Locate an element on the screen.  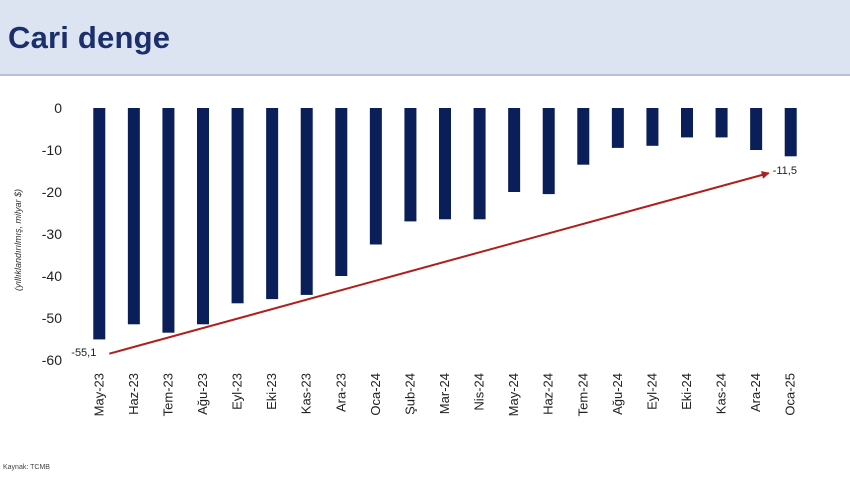
x-tick-label: Oca-24 is located at coordinates (375, 394).